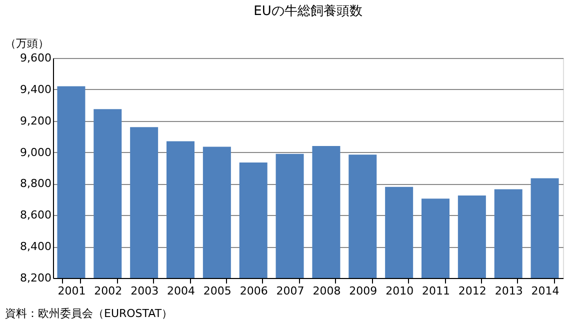 This screenshot has height=325, width=577. What do you see at coordinates (217, 291) in the screenshot?
I see `x-tick-label: 2005` at bounding box center [217, 291].